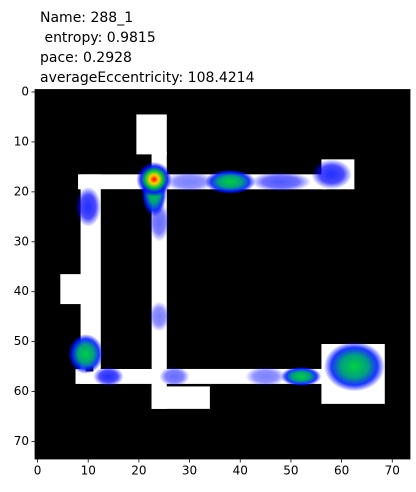 The height and width of the screenshot is (492, 416). What do you see at coordinates (98, 38) in the screenshot?
I see `title-line: entropy: 0.9815` at bounding box center [98, 38].